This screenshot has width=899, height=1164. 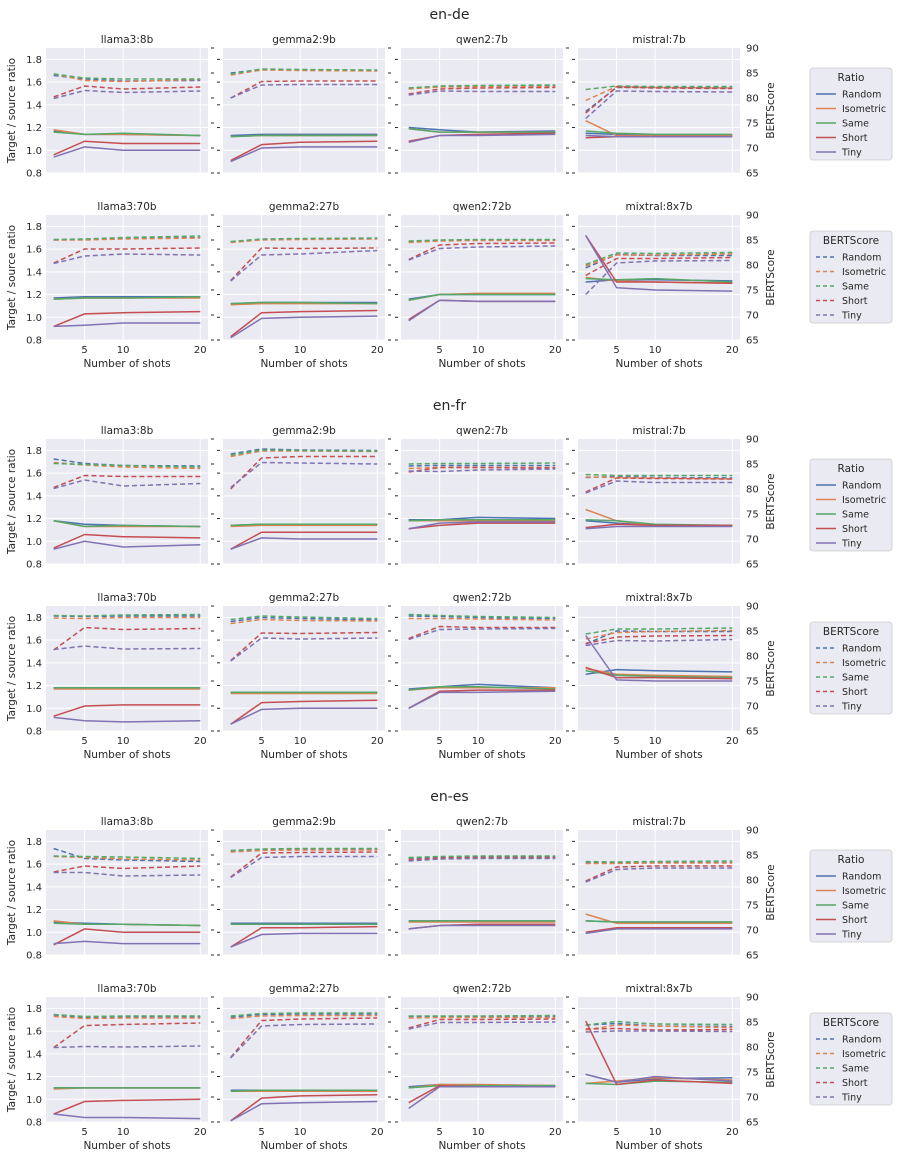 I want to click on y-right-tick-label: 85, so click(x=752, y=632).